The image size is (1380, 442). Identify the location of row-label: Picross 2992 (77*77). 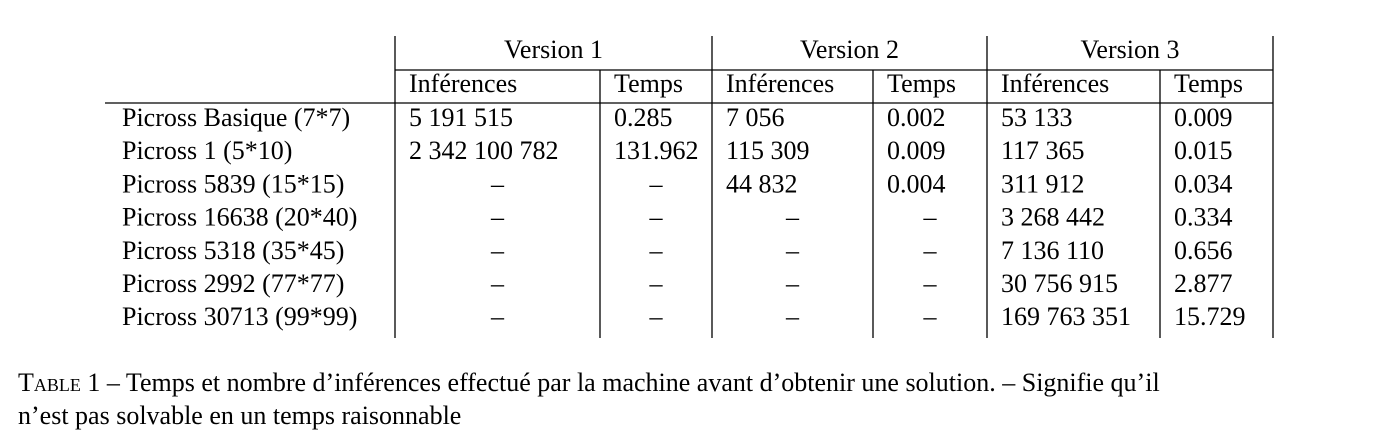
(233, 283).